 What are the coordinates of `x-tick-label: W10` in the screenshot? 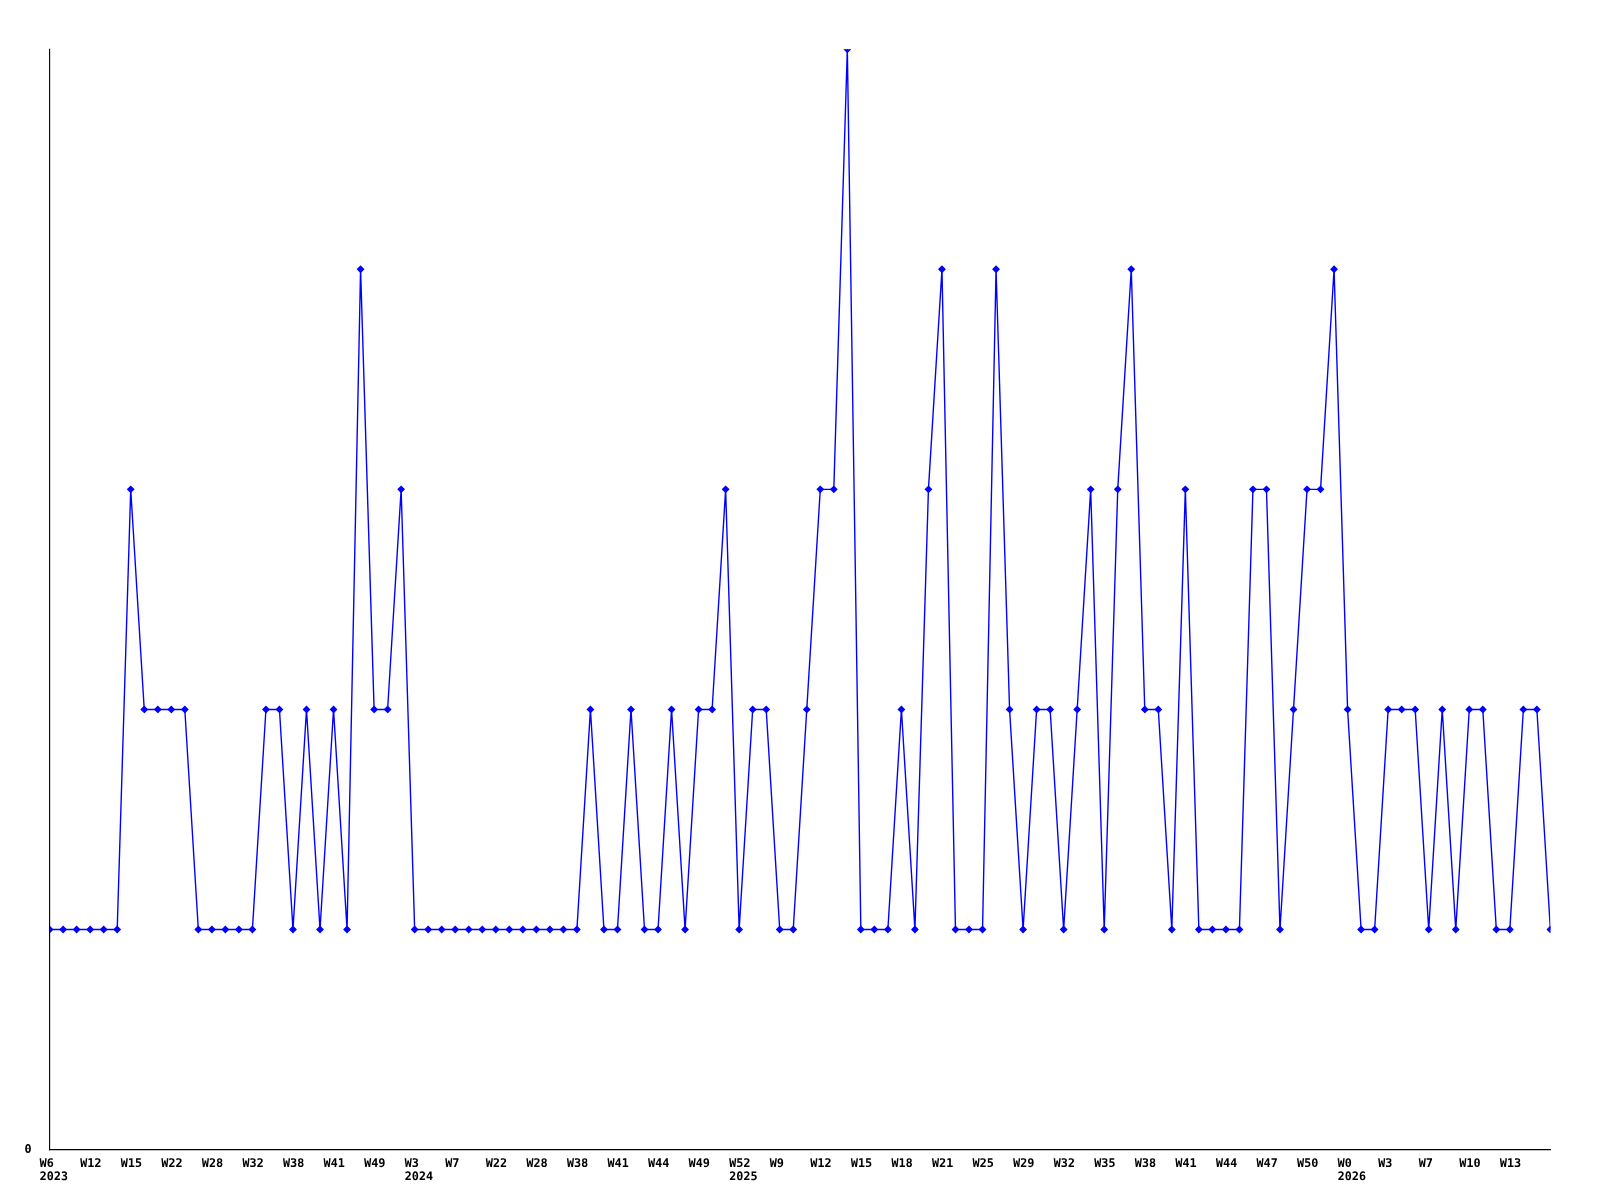 It's located at (1469, 1163).